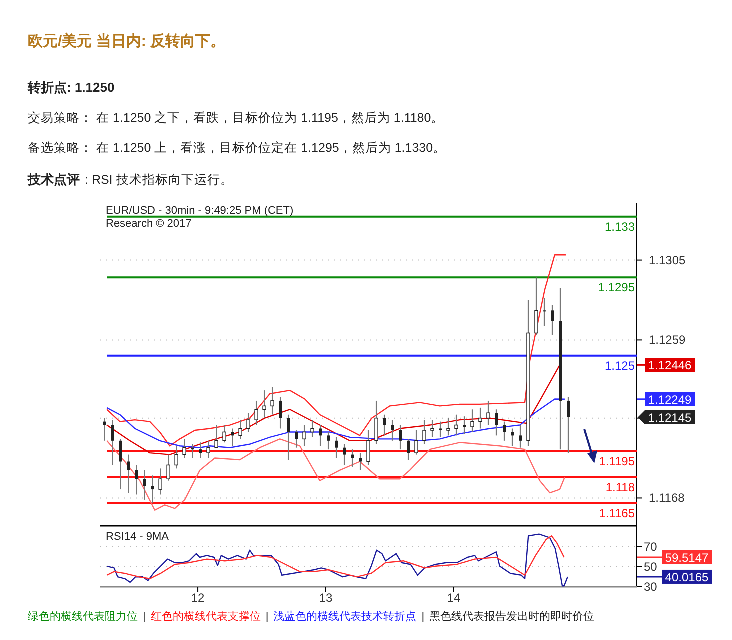 This screenshot has width=732, height=640. What do you see at coordinates (687, 557) in the screenshot?
I see `text: 59.5147` at bounding box center [687, 557].